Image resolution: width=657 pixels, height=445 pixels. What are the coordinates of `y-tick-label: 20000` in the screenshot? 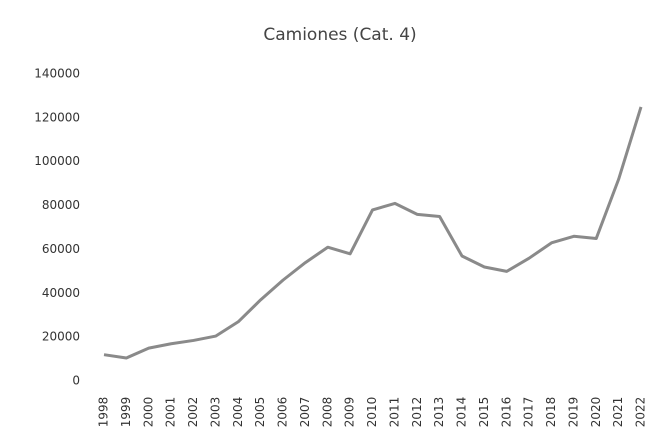 It's located at (61, 337).